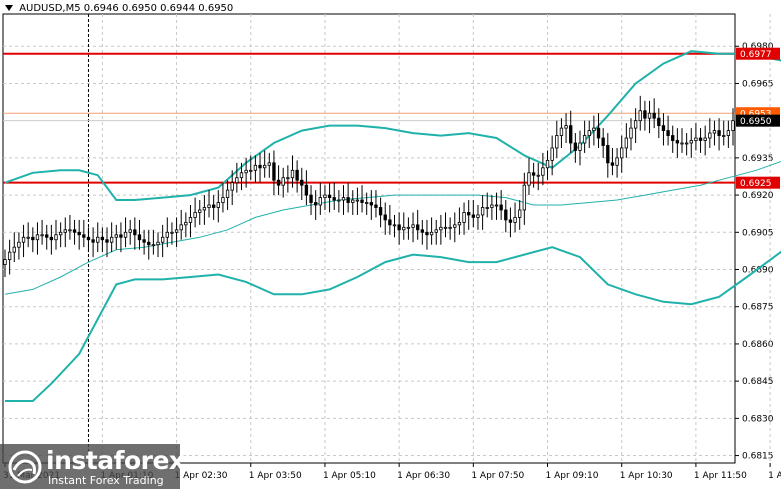 The width and height of the screenshot is (781, 489). Describe the element at coordinates (349, 476) in the screenshot. I see `x-tick-label: 1 Apr 05:10` at that location.